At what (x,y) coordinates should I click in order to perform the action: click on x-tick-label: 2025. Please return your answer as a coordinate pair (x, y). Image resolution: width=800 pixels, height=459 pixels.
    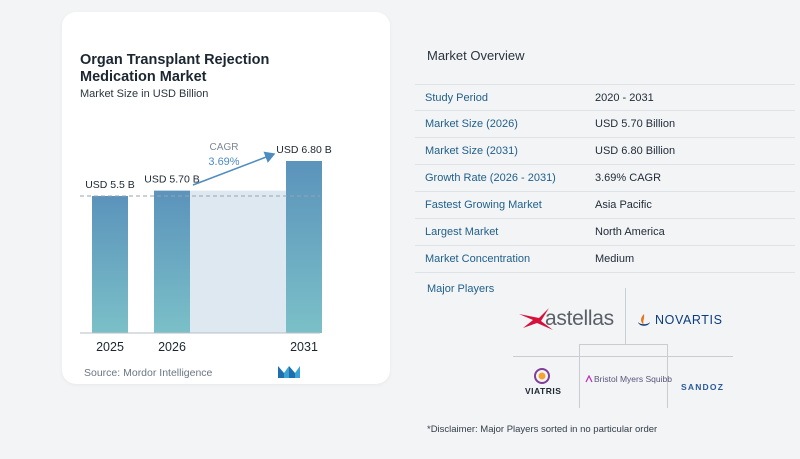
    Looking at the image, I should click on (110, 347).